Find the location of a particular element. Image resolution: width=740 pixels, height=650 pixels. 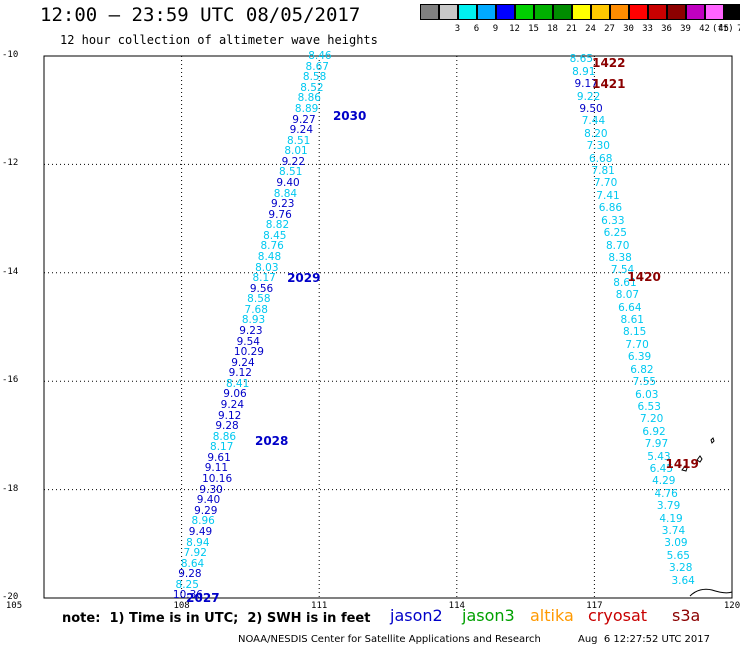

pass-time-label: 1422 is located at coordinates (609, 62).